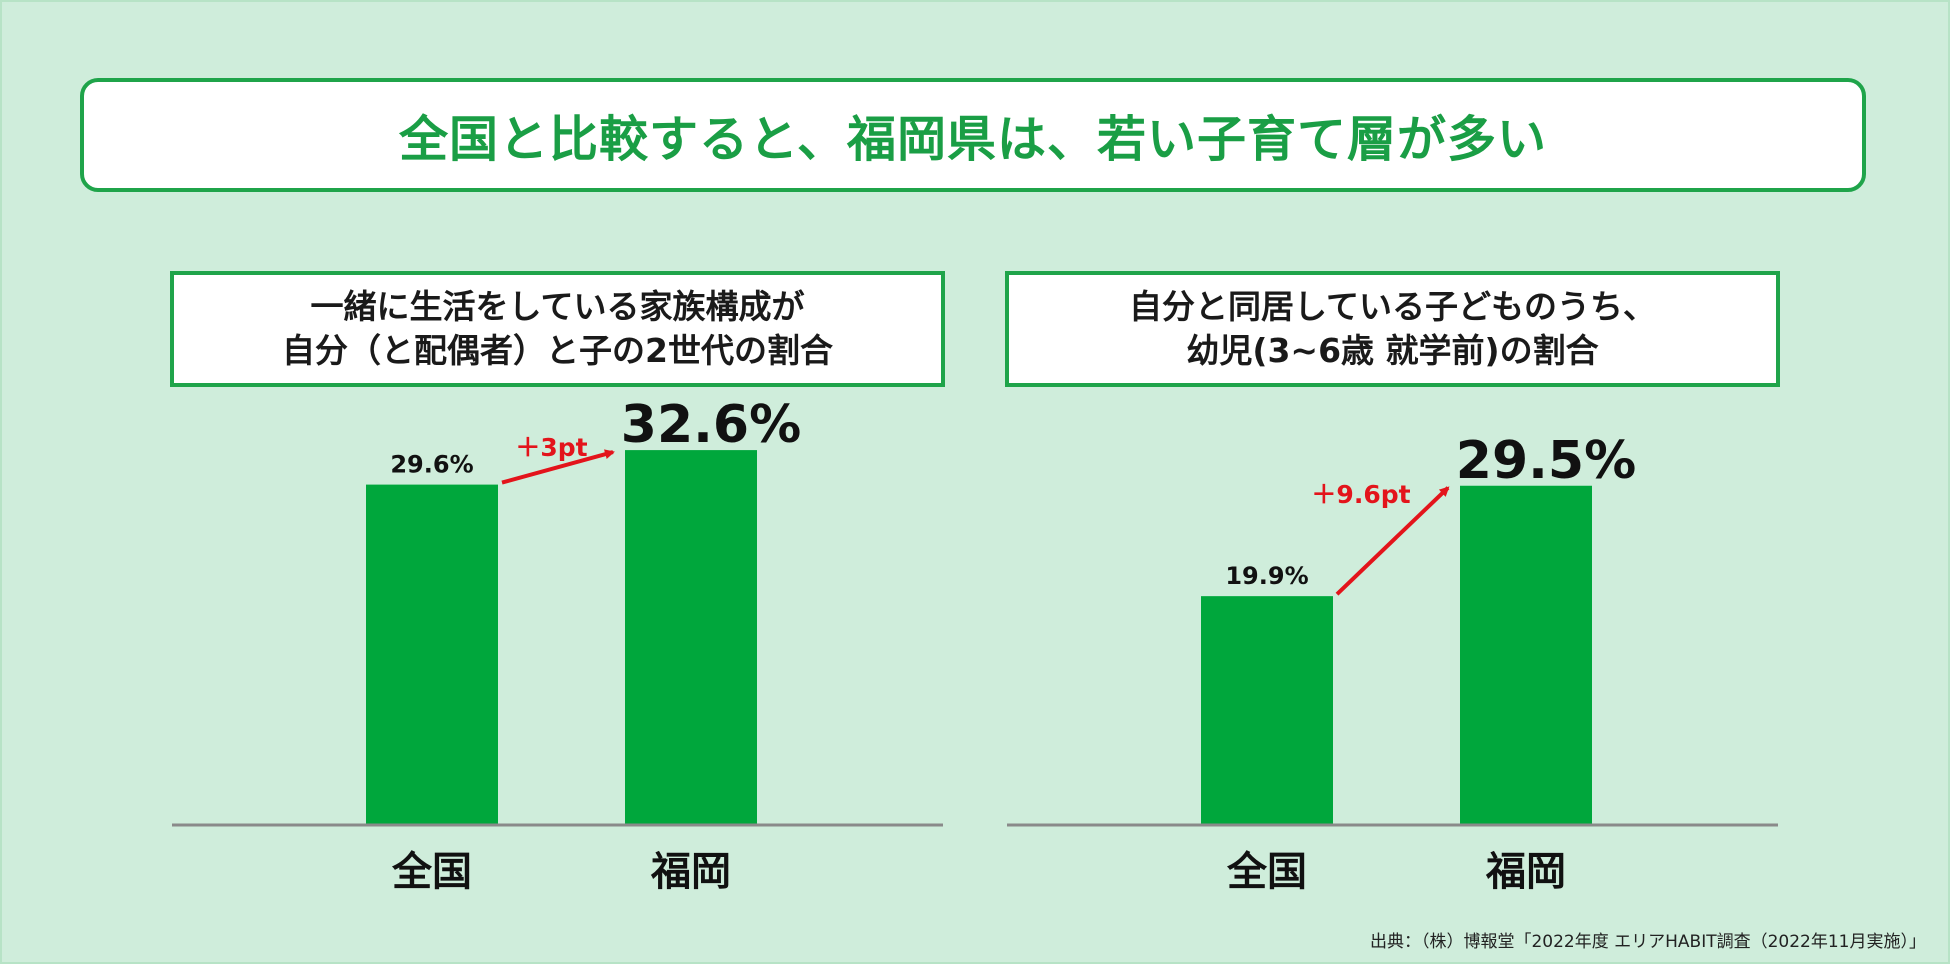  What do you see at coordinates (1266, 576) in the screenshot?
I see `value-label: 19.9%` at bounding box center [1266, 576].